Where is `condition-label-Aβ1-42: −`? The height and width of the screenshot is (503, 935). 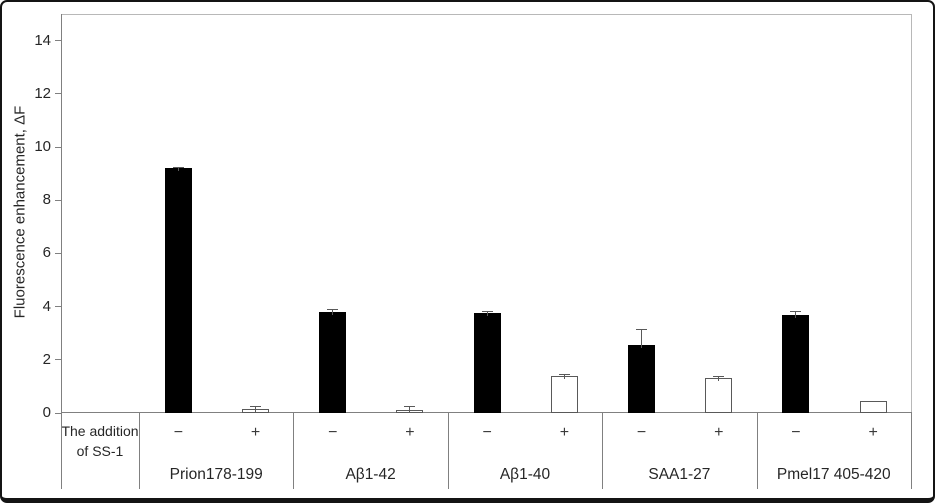
condition-label-Aβ1-42: − is located at coordinates (333, 432).